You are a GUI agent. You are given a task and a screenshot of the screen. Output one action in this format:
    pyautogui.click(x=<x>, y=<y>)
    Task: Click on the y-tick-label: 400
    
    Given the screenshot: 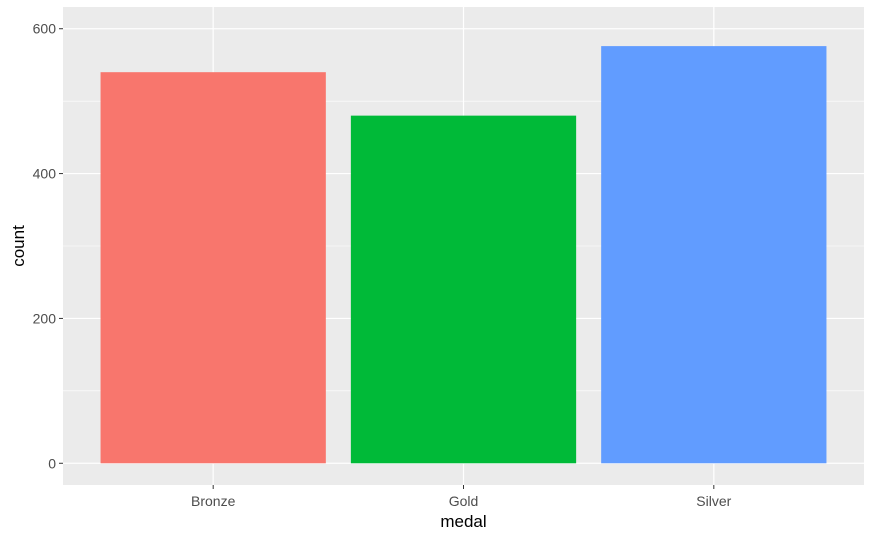 What is the action you would take?
    pyautogui.click(x=45, y=174)
    